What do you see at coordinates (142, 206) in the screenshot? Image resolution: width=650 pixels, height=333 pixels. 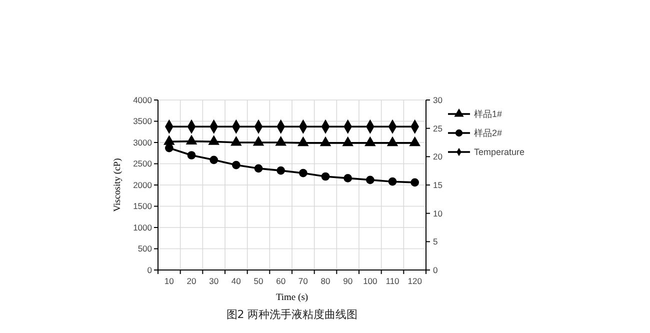 I see `y-tick-label: 1500` at bounding box center [142, 206].